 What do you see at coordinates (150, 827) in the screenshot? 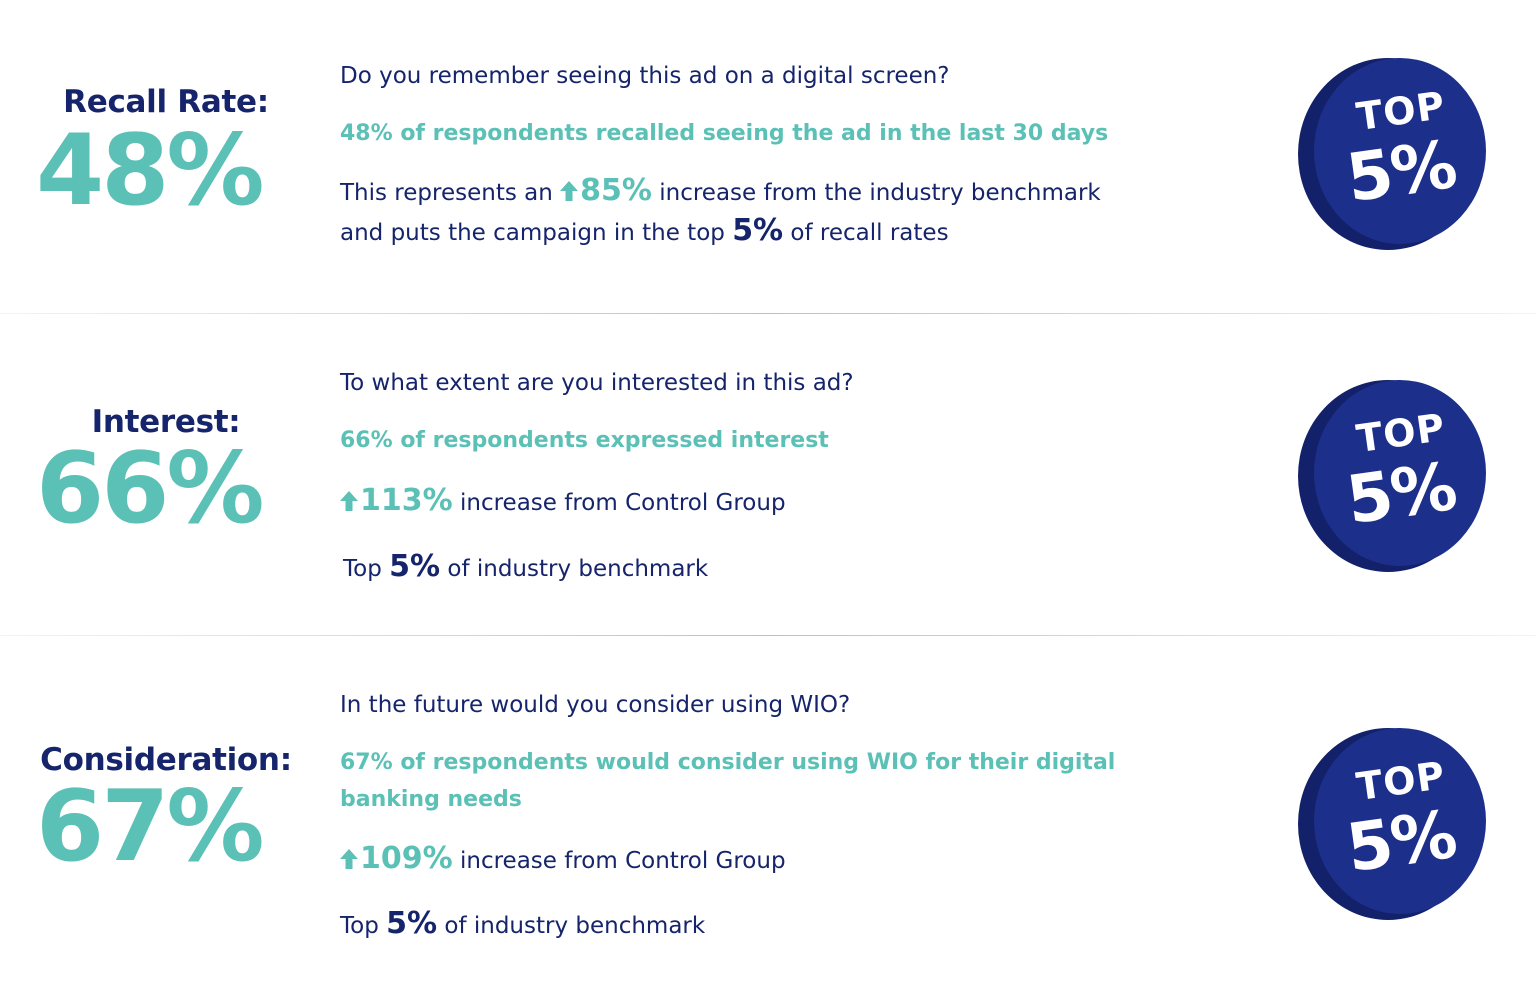
I see `consideration-value: 67%` at bounding box center [150, 827].